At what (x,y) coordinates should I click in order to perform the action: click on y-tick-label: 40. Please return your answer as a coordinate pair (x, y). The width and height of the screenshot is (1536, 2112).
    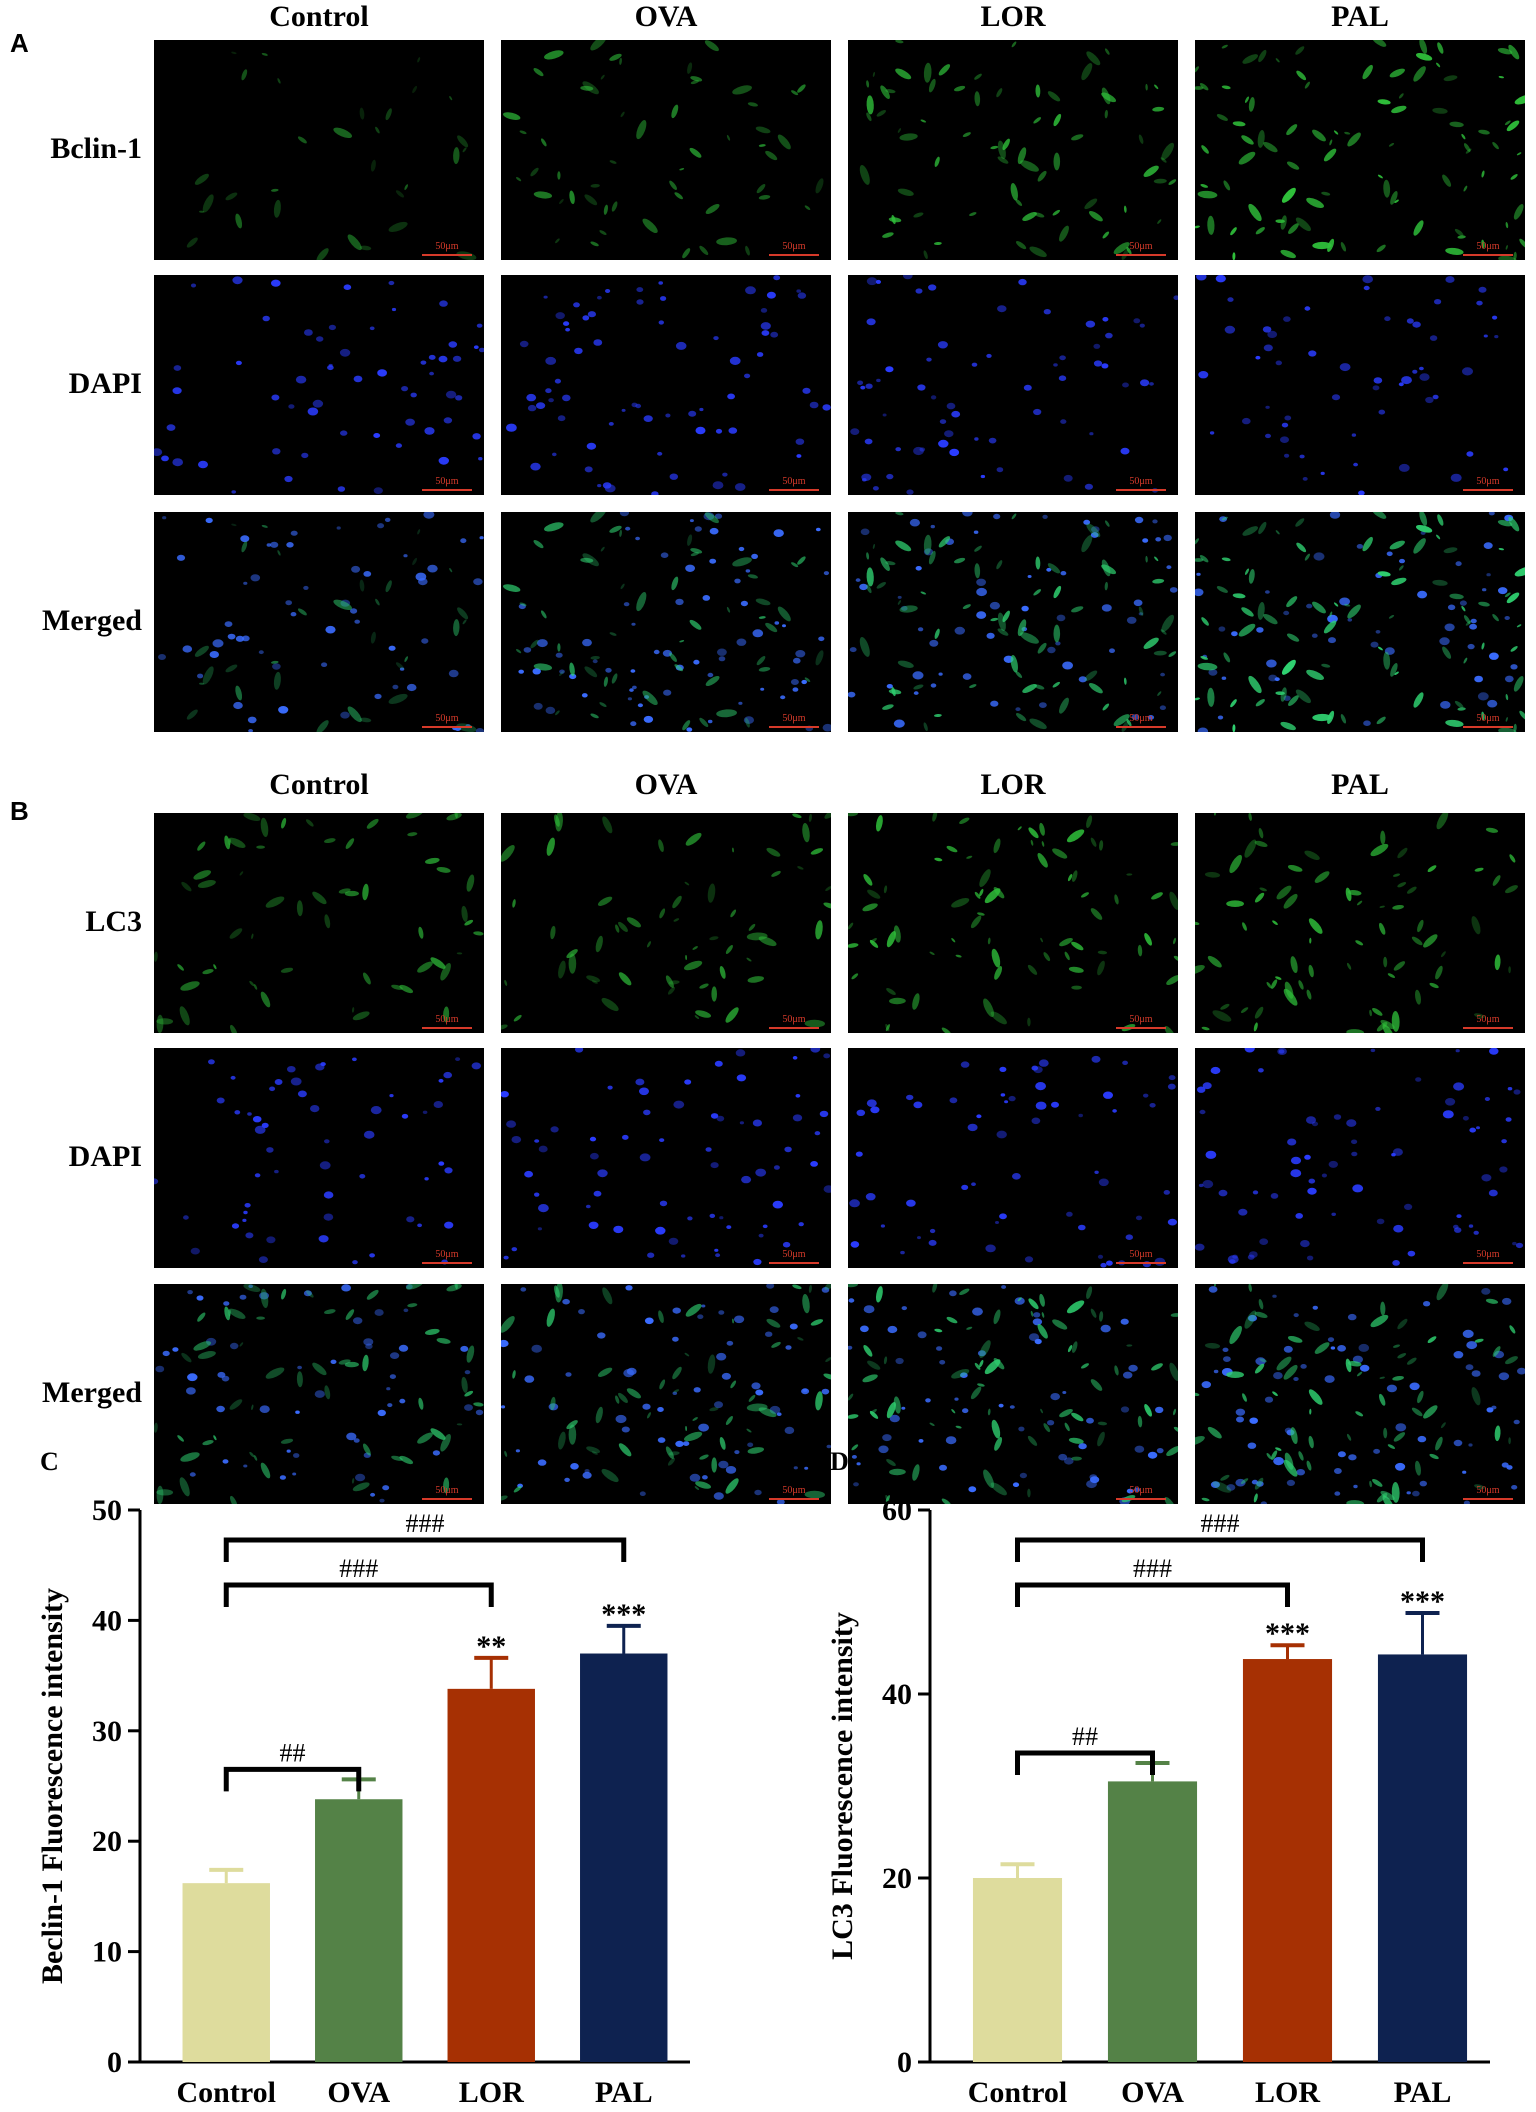
    Looking at the image, I should click on (897, 1694).